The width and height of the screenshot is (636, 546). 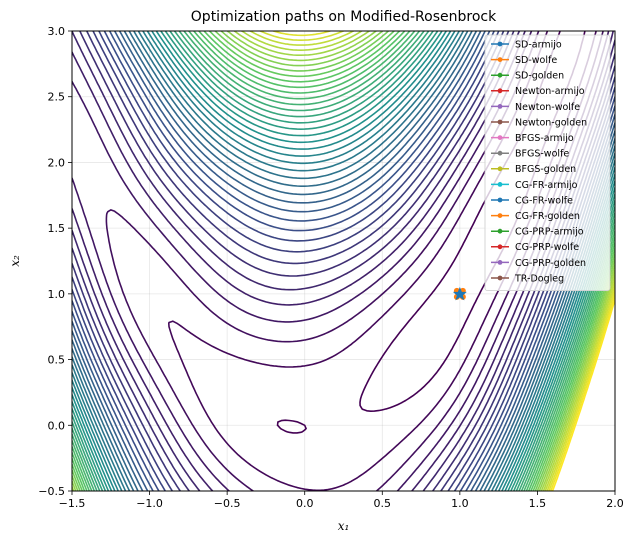 What do you see at coordinates (344, 526) in the screenshot?
I see `x-axis-label: x₁` at bounding box center [344, 526].